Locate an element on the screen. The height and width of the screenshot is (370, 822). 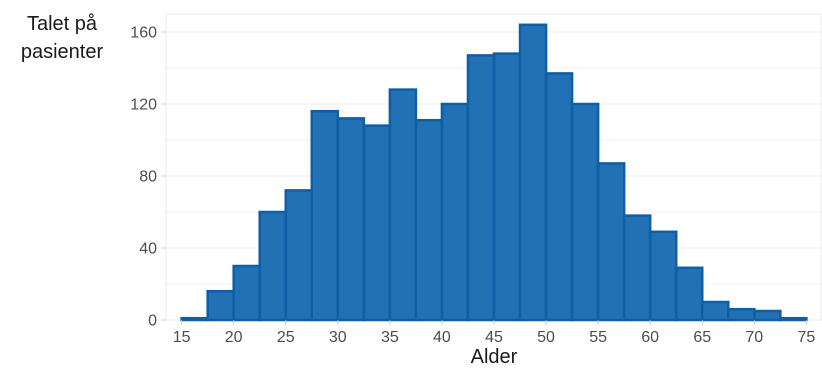
x-tick-label: 75 is located at coordinates (806, 337).